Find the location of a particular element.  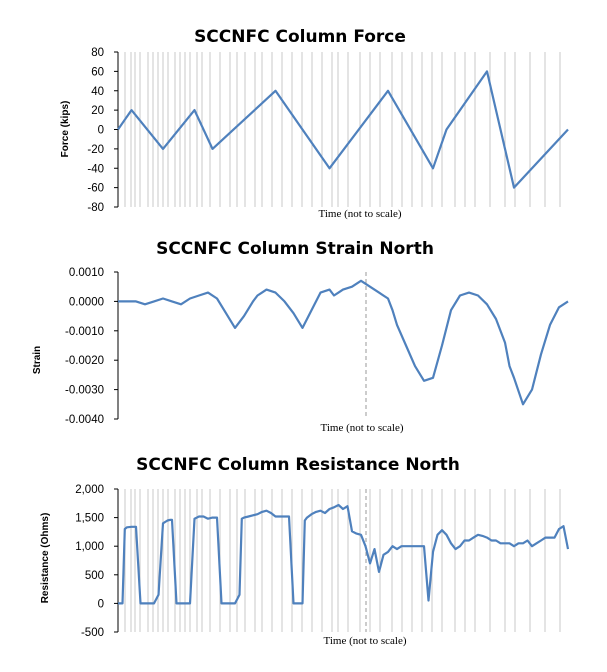

y-tick-label: 1,000 is located at coordinates (89, 547).